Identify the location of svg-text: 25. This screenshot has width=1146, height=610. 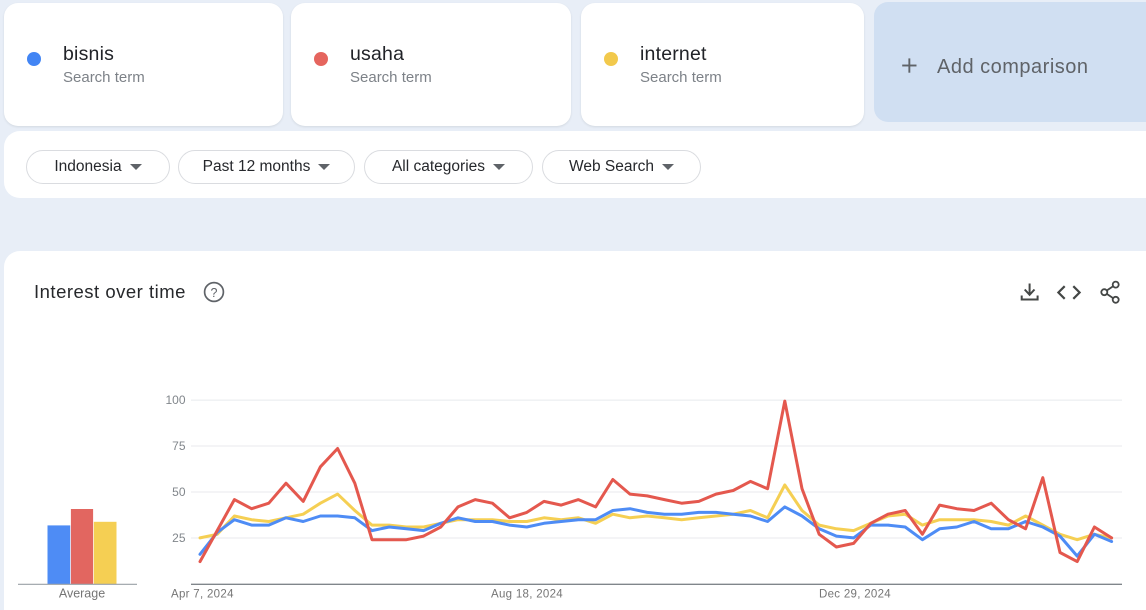
(179, 538).